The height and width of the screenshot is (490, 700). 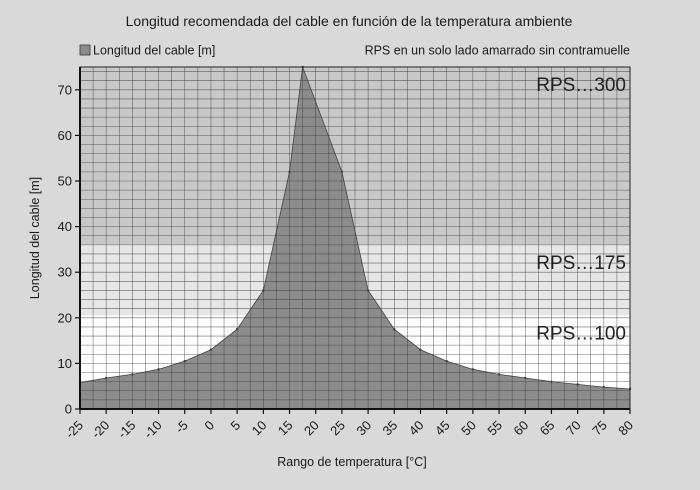 I want to click on x-tick-label: 30, so click(x=363, y=428).